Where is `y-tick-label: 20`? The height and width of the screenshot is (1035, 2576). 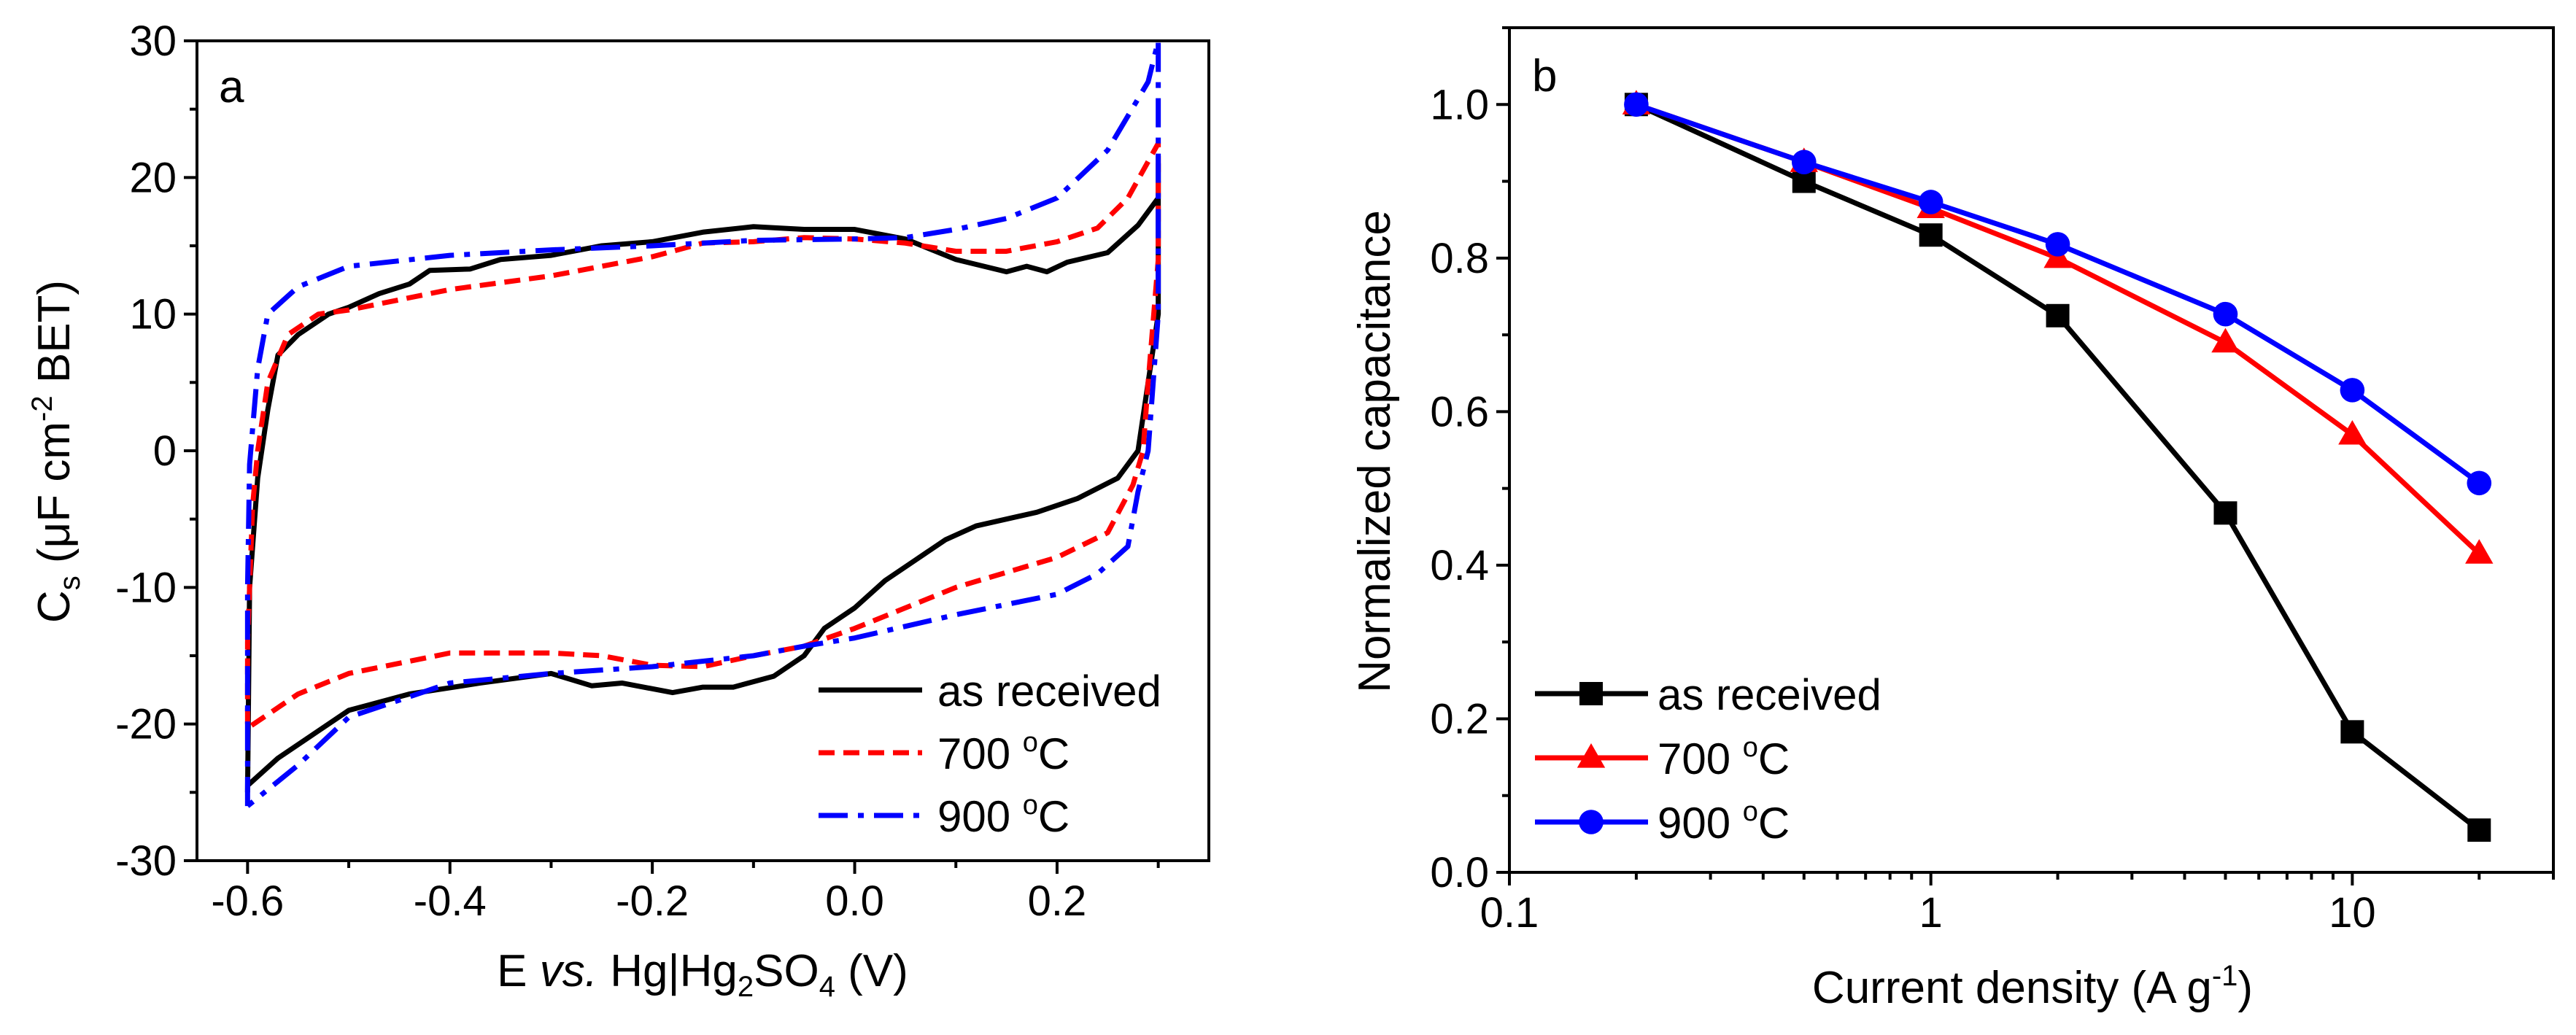
y-tick-label: 20 is located at coordinates (153, 178).